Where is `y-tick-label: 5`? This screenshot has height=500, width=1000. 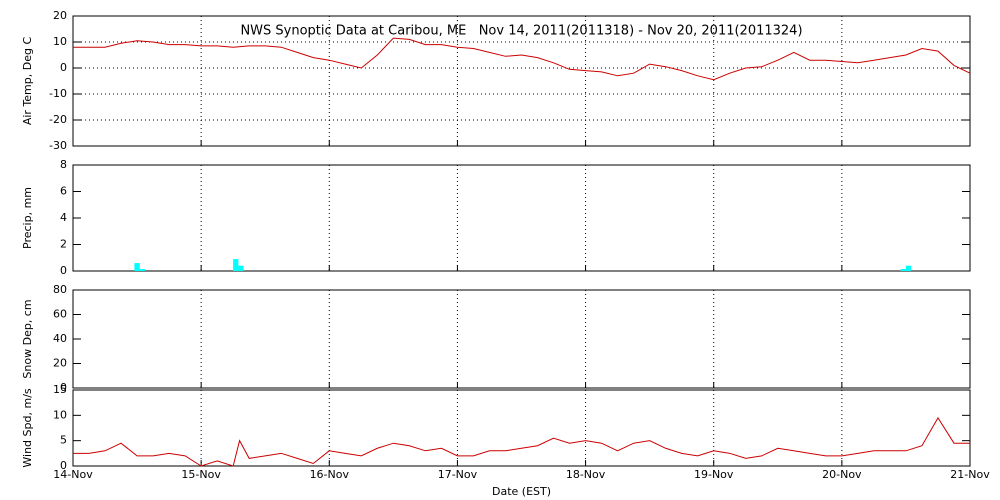
y-tick-label: 5 is located at coordinates (63, 440).